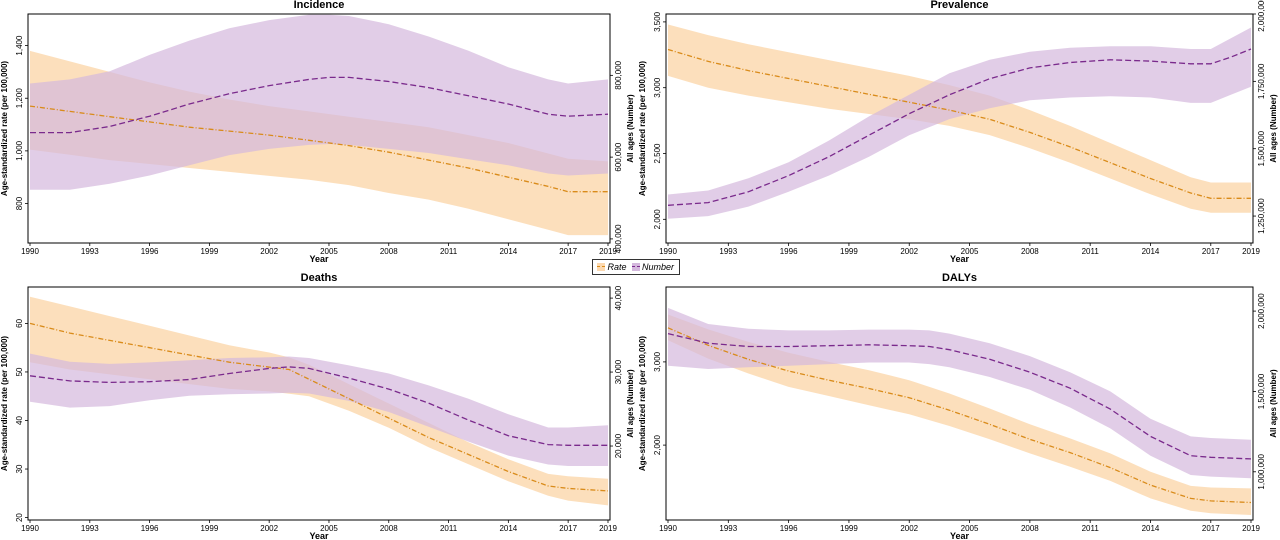  Describe the element at coordinates (668, 528) in the screenshot. I see `dalys-x-tick-label: 1990` at that location.